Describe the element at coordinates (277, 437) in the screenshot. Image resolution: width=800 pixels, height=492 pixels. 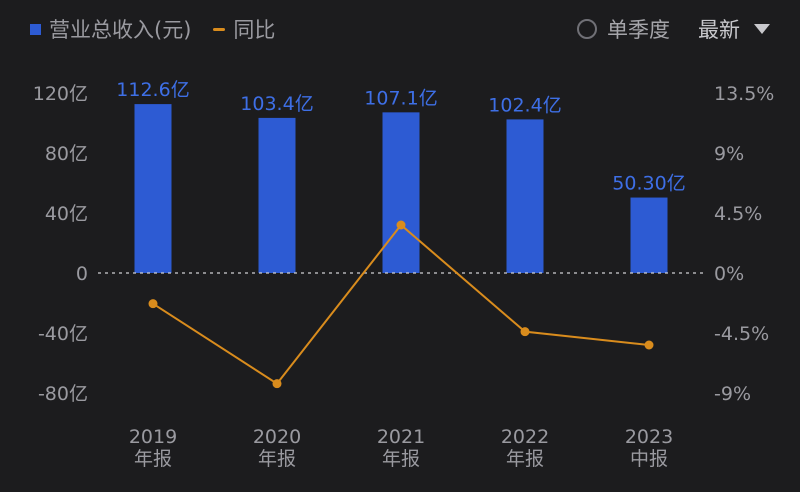
I see `x-axis-tick-label: 2020` at that location.